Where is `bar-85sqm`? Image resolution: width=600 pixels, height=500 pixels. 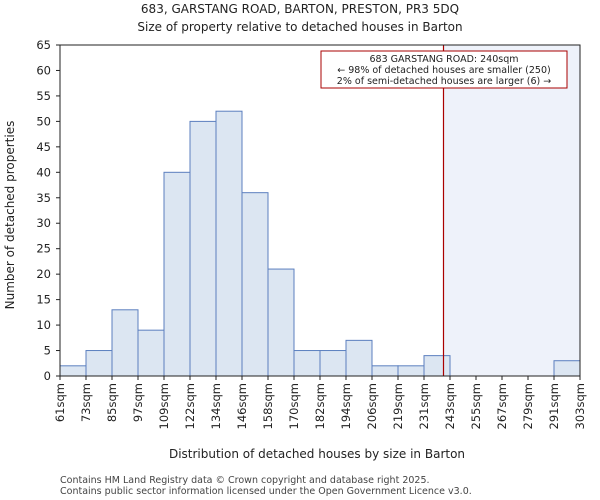 bar-85sqm is located at coordinates (125, 343).